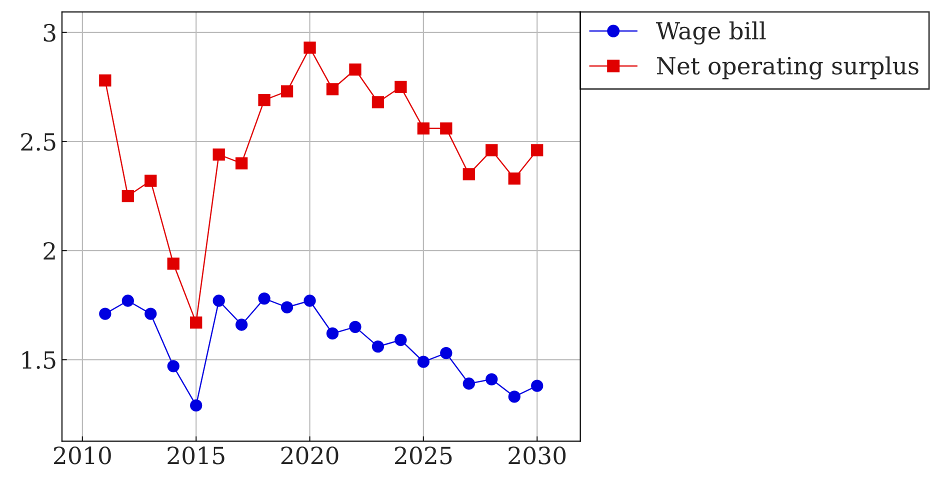 The width and height of the screenshot is (939, 477). I want to click on y-tick-label: 2.5, so click(38, 141).